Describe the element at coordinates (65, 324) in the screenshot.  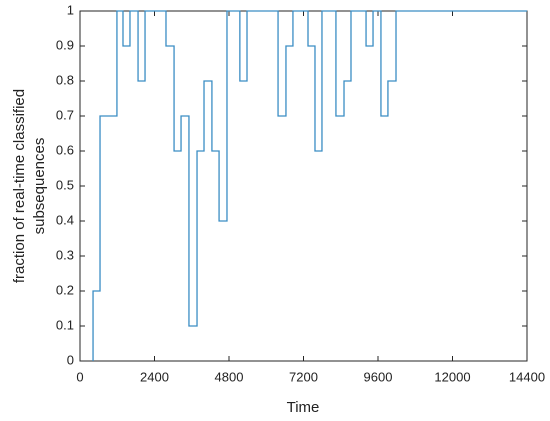
I see `y-tick-label: 0.1` at that location.